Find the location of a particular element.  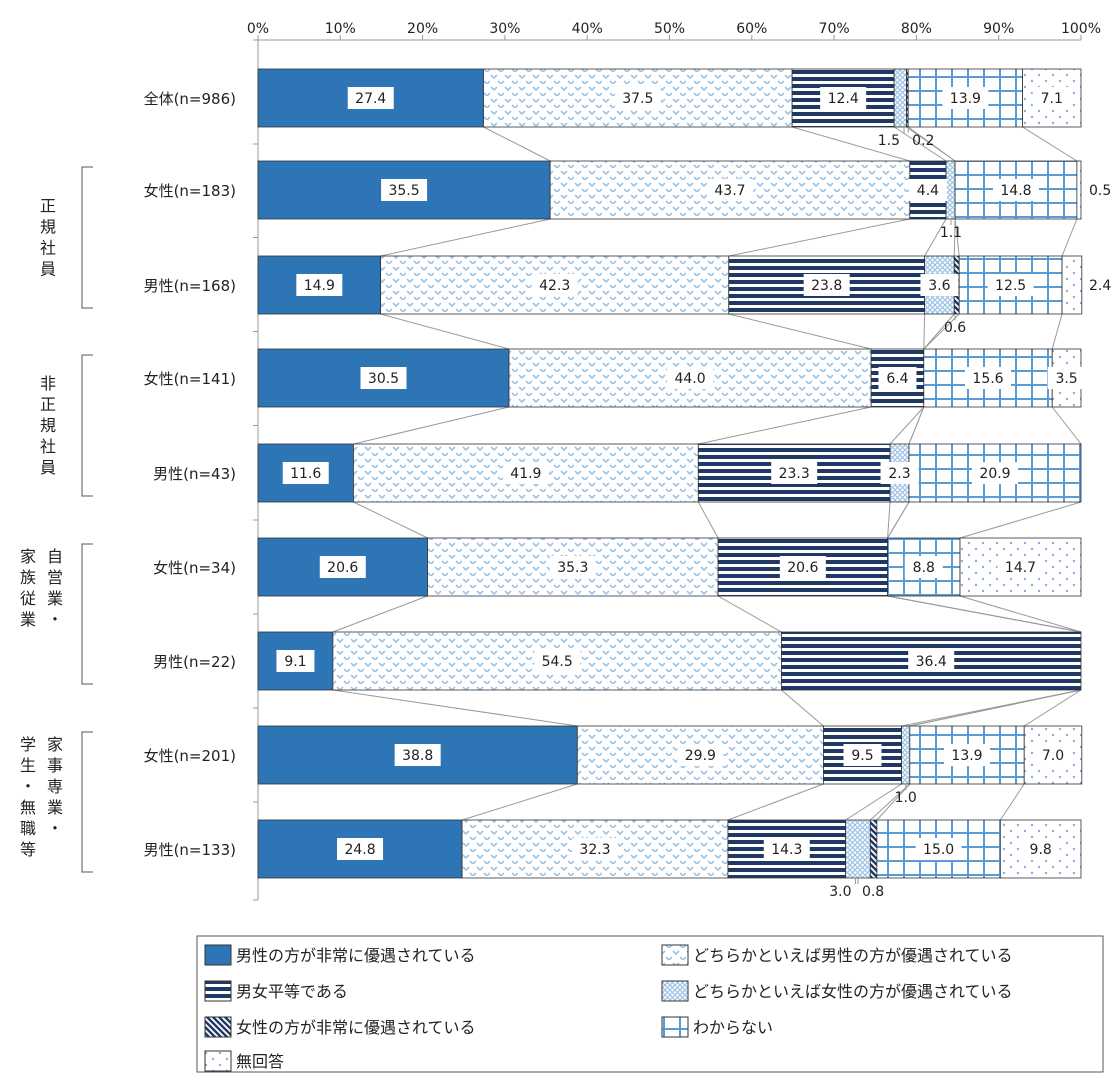

data-label: 4.4 is located at coordinates (928, 191).